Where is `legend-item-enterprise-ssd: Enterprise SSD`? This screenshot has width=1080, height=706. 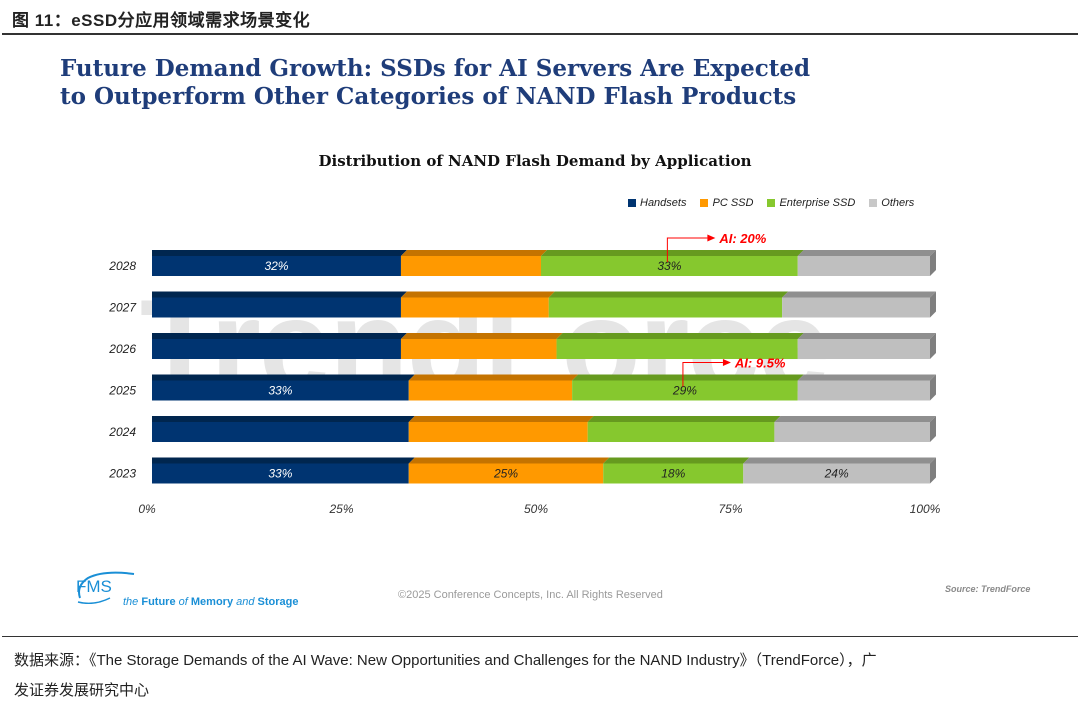 legend-item-enterprise-ssd: Enterprise SSD is located at coordinates (811, 203).